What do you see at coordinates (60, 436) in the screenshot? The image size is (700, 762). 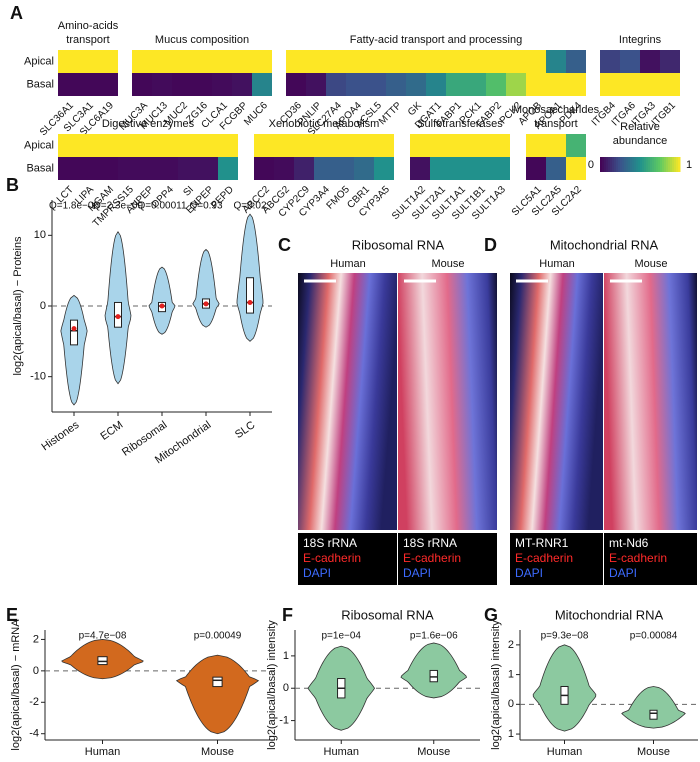 I see `x-tick-label: Histones` at bounding box center [60, 436].